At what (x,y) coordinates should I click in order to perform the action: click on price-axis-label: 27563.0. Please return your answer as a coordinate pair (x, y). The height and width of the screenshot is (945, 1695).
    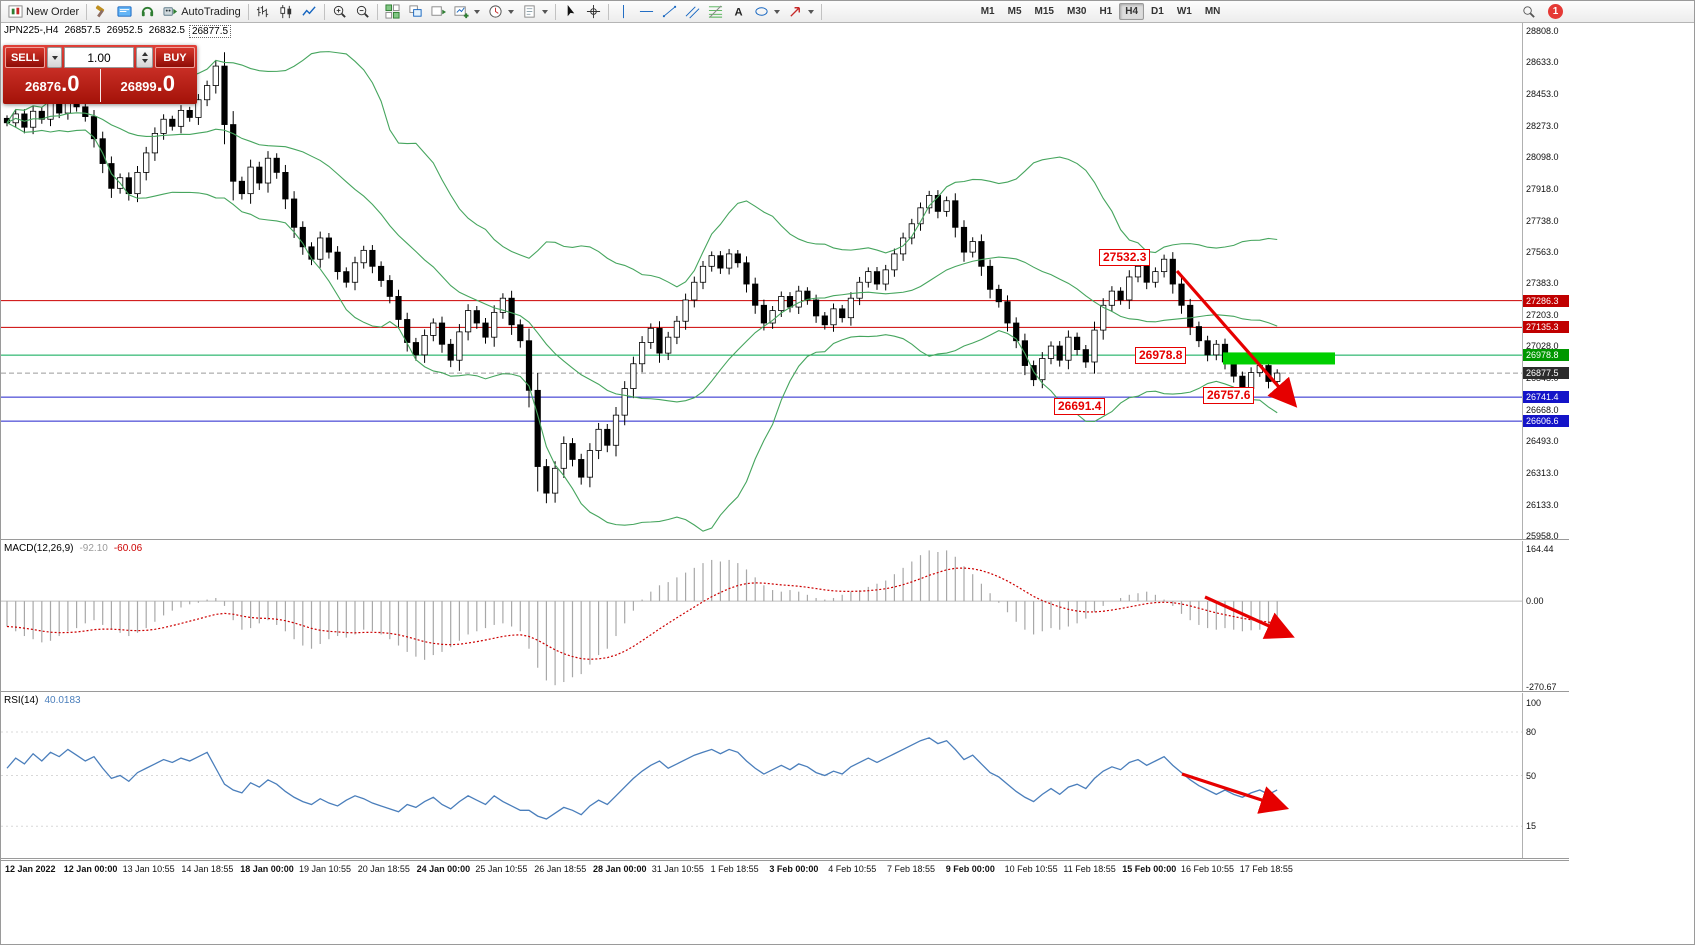
    Looking at the image, I should click on (1542, 251).